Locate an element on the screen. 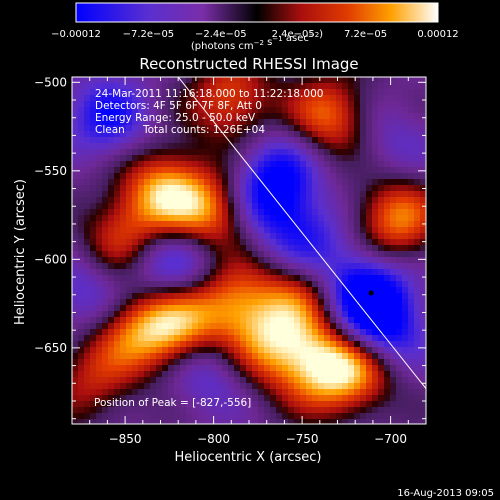 Image resolution: width=500 pixels, height=500 pixels. colorbar-tick-label: 7.2e−05 is located at coordinates (365, 34).